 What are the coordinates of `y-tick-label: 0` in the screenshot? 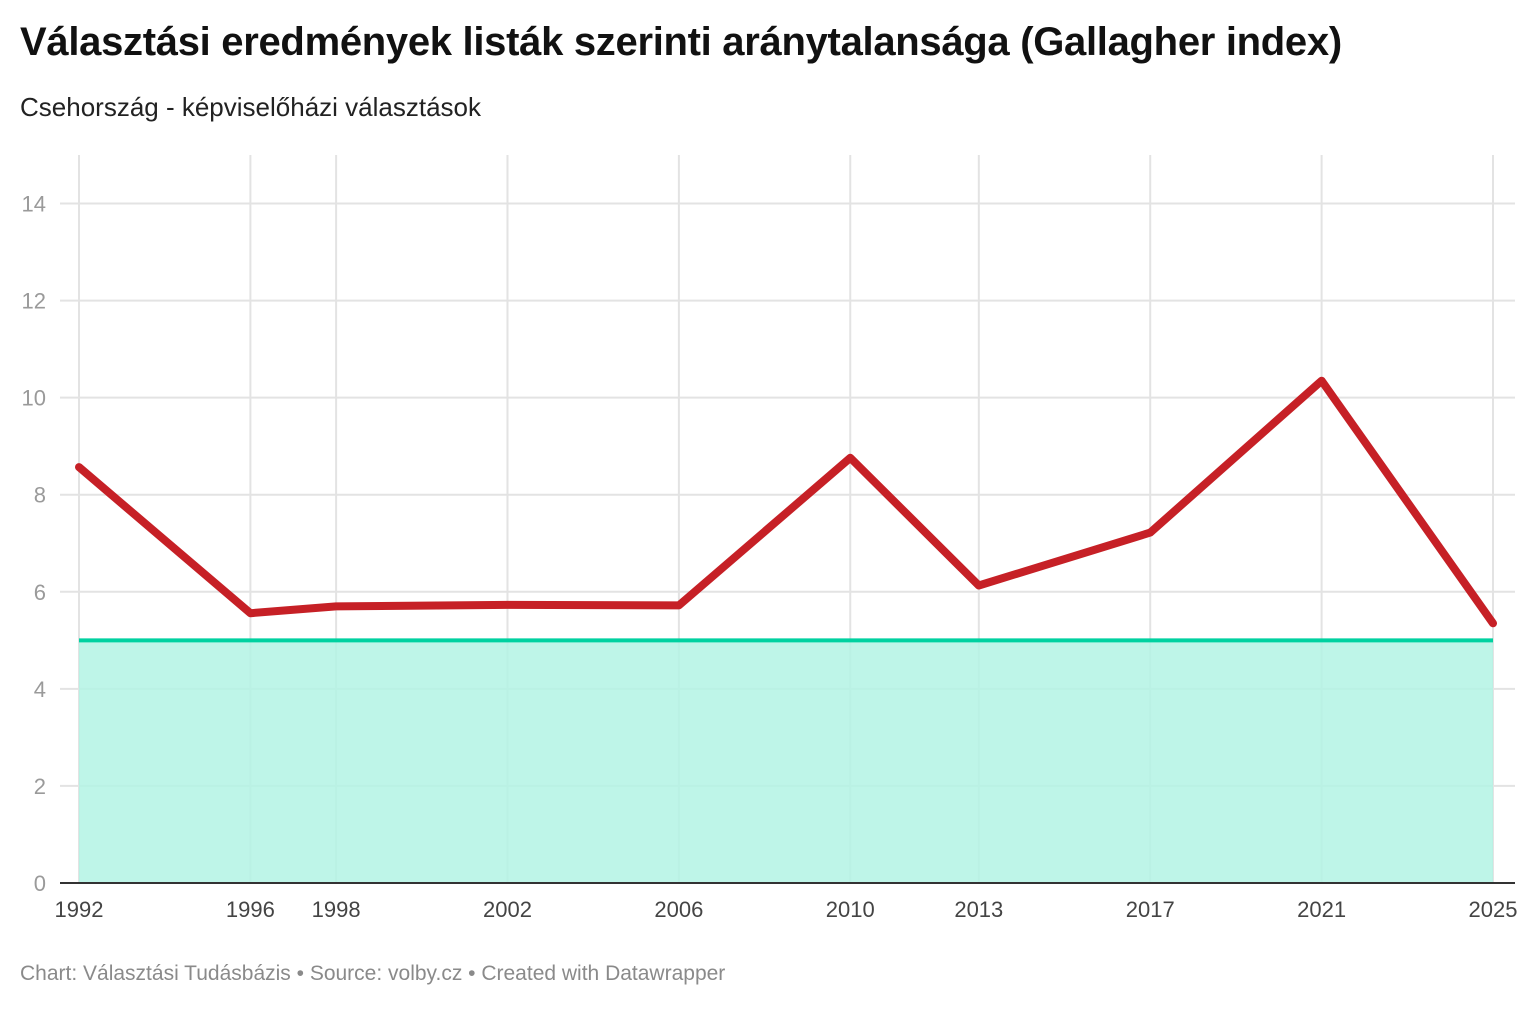 It's located at (40, 883).